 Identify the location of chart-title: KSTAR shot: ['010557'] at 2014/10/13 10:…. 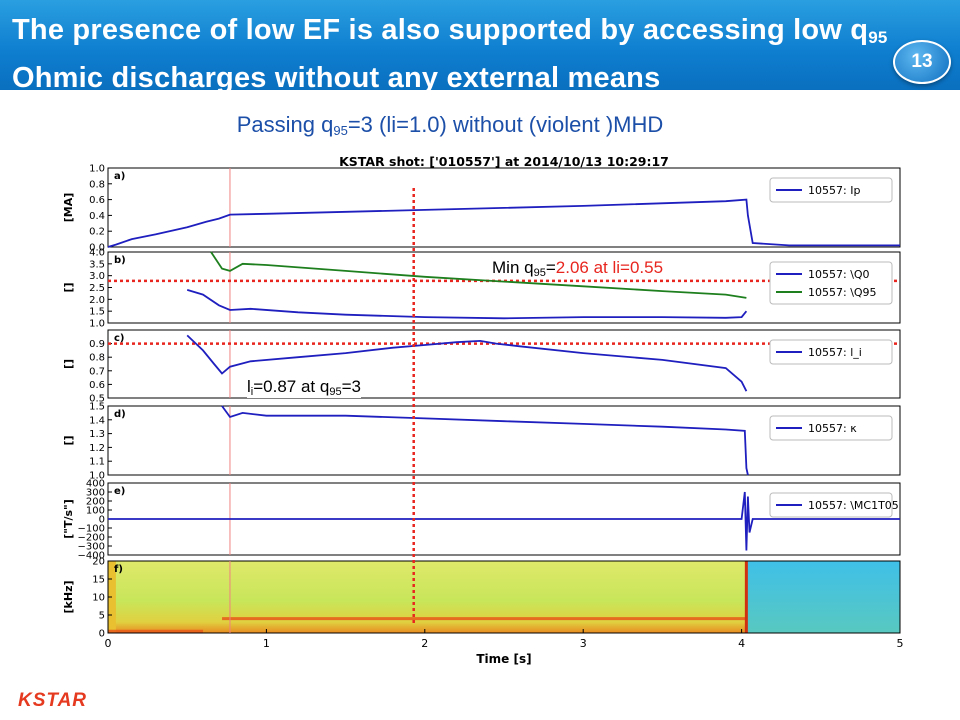
(504, 161).